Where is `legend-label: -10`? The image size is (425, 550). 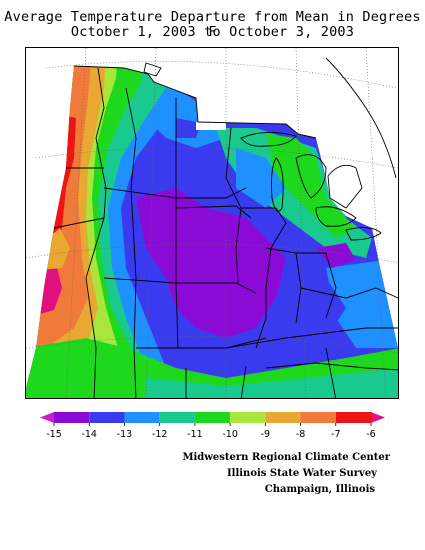 legend-label: -10 is located at coordinates (230, 434).